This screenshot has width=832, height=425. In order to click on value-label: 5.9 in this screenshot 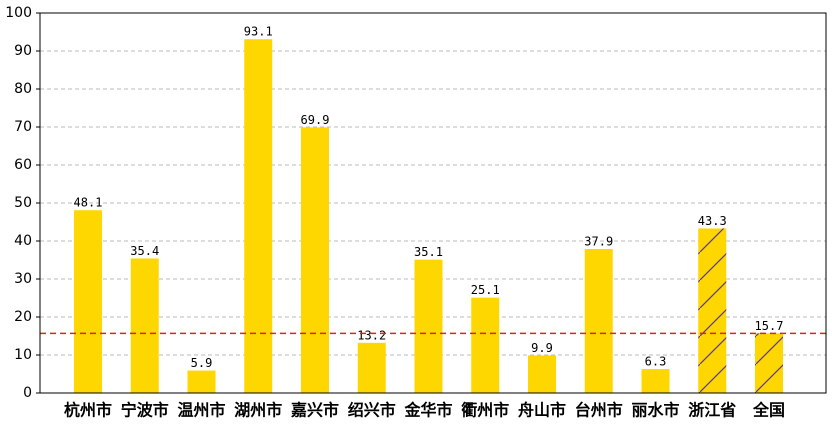, I will do `click(202, 363)`.